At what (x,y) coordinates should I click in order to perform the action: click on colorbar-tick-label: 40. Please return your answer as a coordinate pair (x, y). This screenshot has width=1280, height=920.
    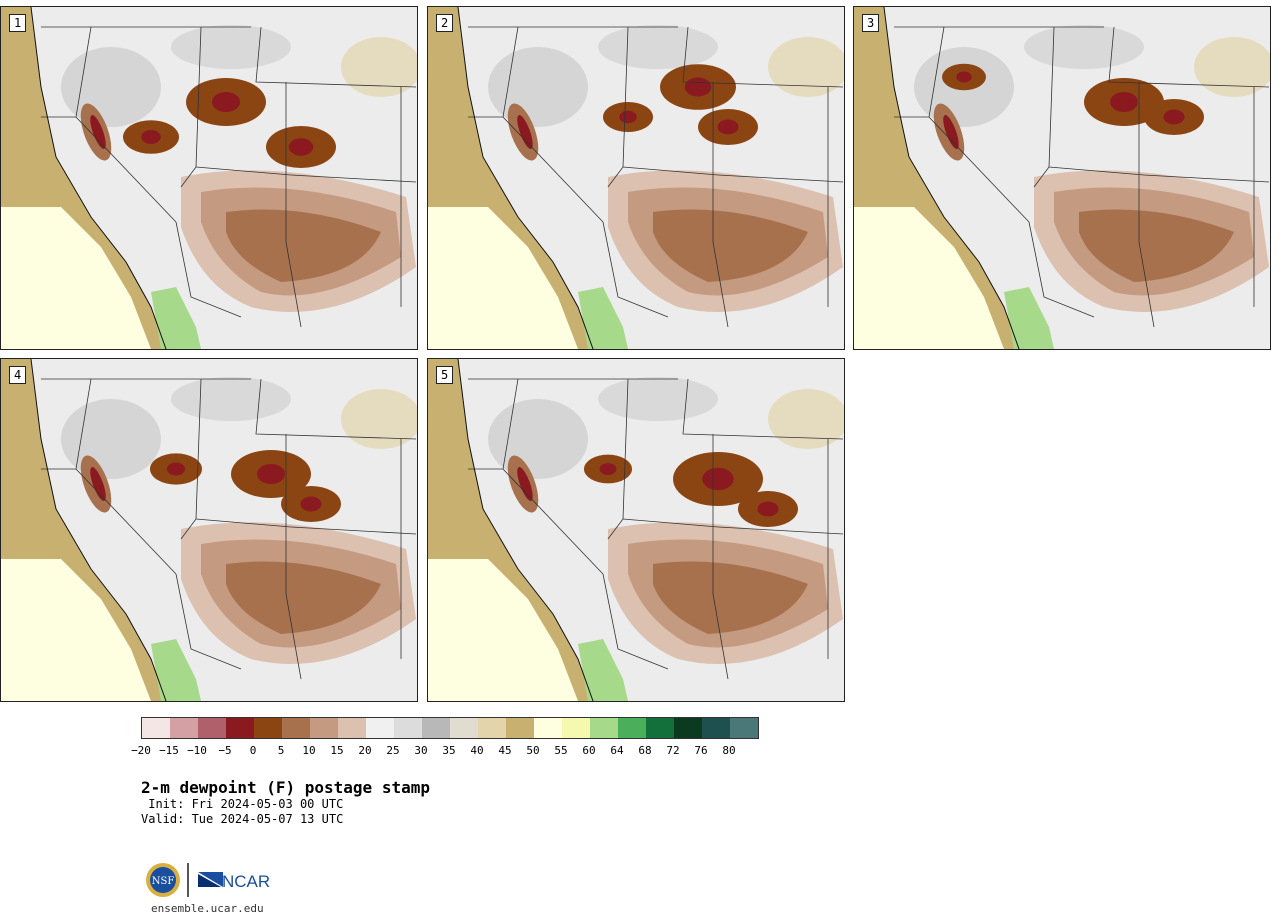
    Looking at the image, I should click on (477, 750).